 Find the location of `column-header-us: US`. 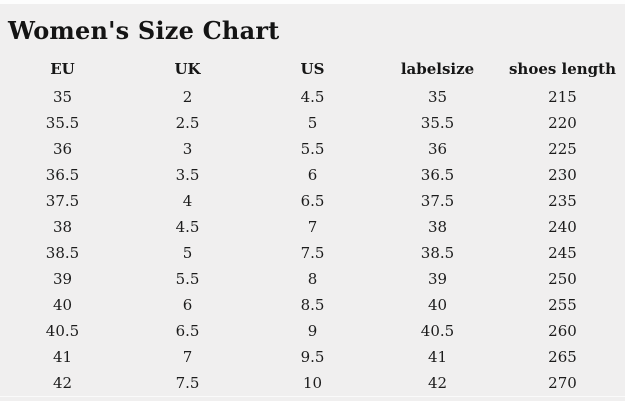

column-header-us: US is located at coordinates (312, 69).